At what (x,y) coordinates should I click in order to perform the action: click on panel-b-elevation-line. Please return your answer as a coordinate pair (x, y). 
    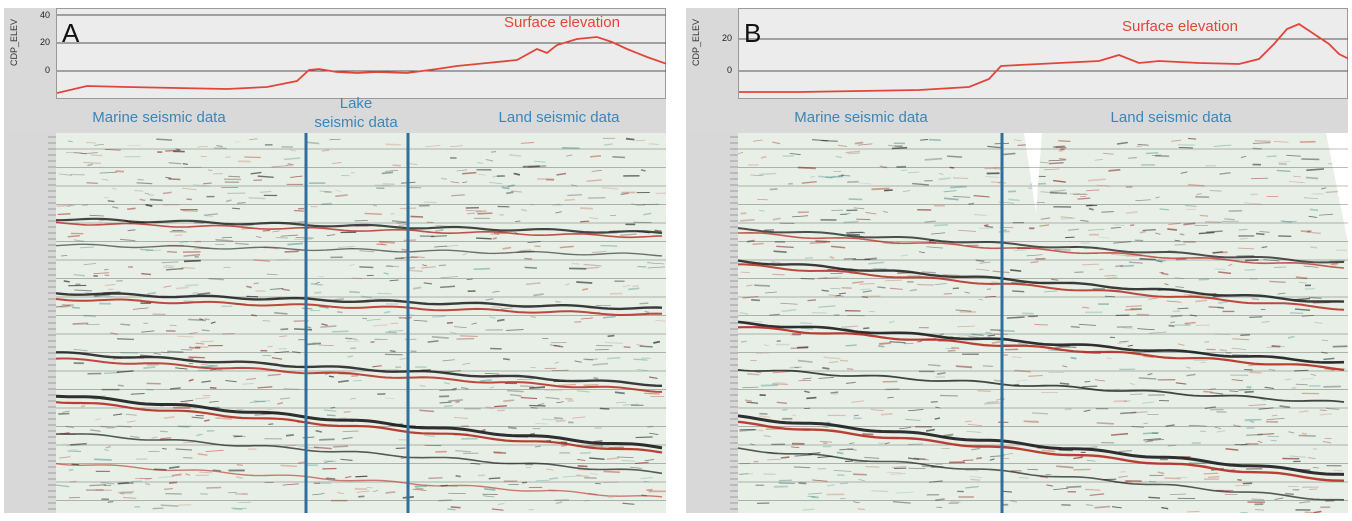
    Looking at the image, I should click on (1043, 57).